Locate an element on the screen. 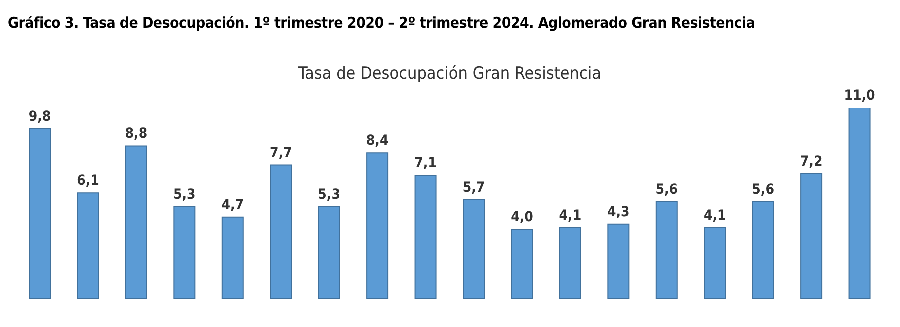 This screenshot has height=327, width=900. data-label: 5,7 is located at coordinates (474, 188).